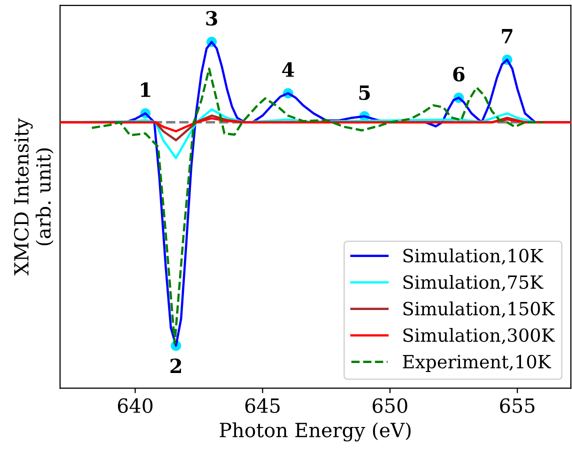 The width and height of the screenshot is (572, 453). I want to click on x-tick-label: 645, so click(262, 405).